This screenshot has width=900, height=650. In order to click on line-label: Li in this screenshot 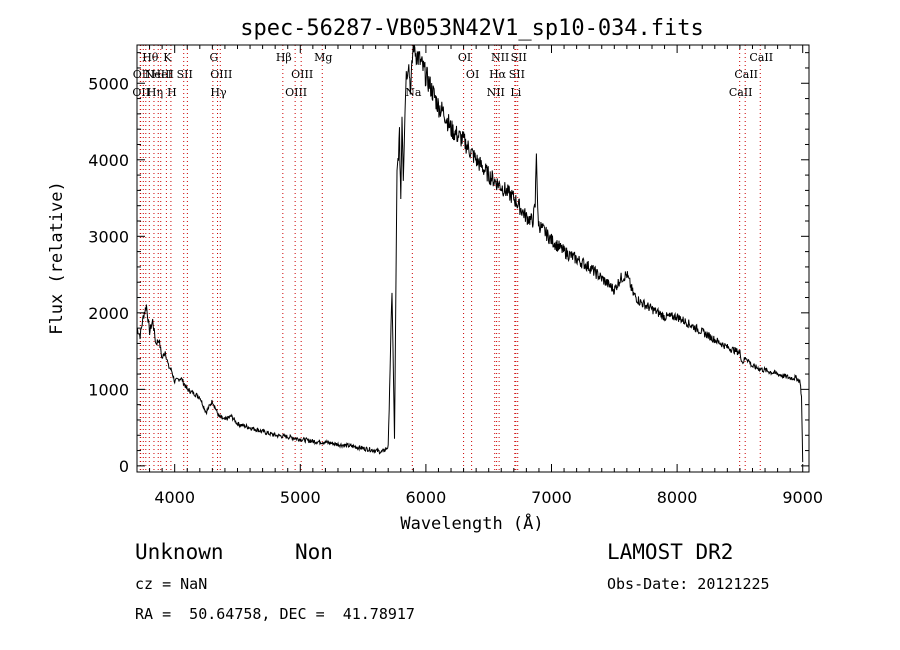, I will do `click(515, 92)`.